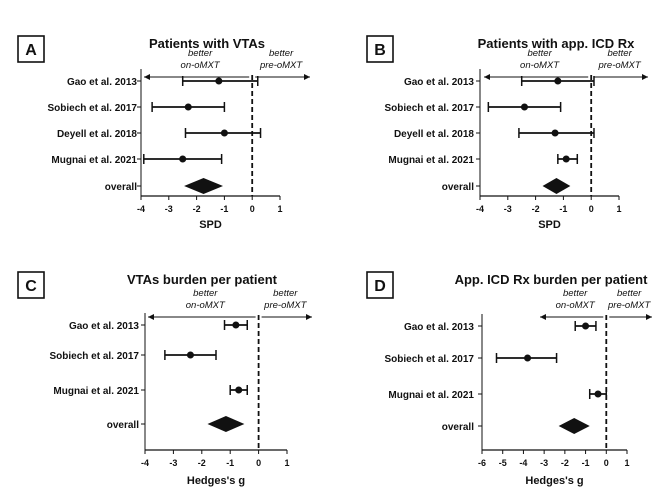 The image size is (672, 494). I want to click on panel-title: Patients with app. ICD Rx, so click(557, 43).